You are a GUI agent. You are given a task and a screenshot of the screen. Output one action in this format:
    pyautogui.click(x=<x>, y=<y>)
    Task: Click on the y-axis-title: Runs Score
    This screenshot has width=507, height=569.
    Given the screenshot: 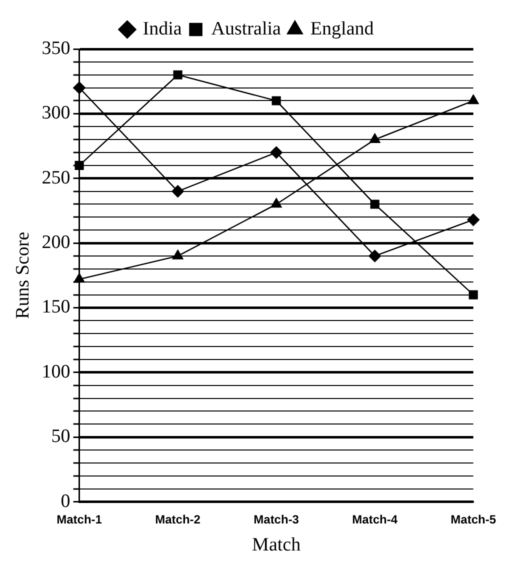 What is the action you would take?
    pyautogui.click(x=23, y=275)
    